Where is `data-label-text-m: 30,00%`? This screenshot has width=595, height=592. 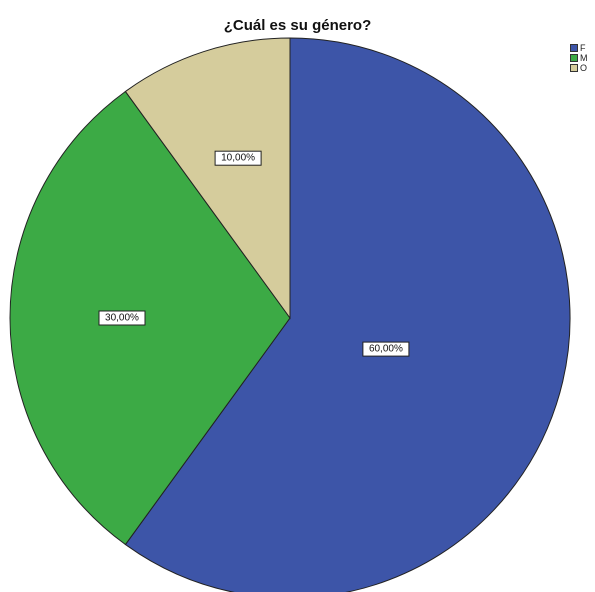 data-label-text-m: 30,00% is located at coordinates (122, 318).